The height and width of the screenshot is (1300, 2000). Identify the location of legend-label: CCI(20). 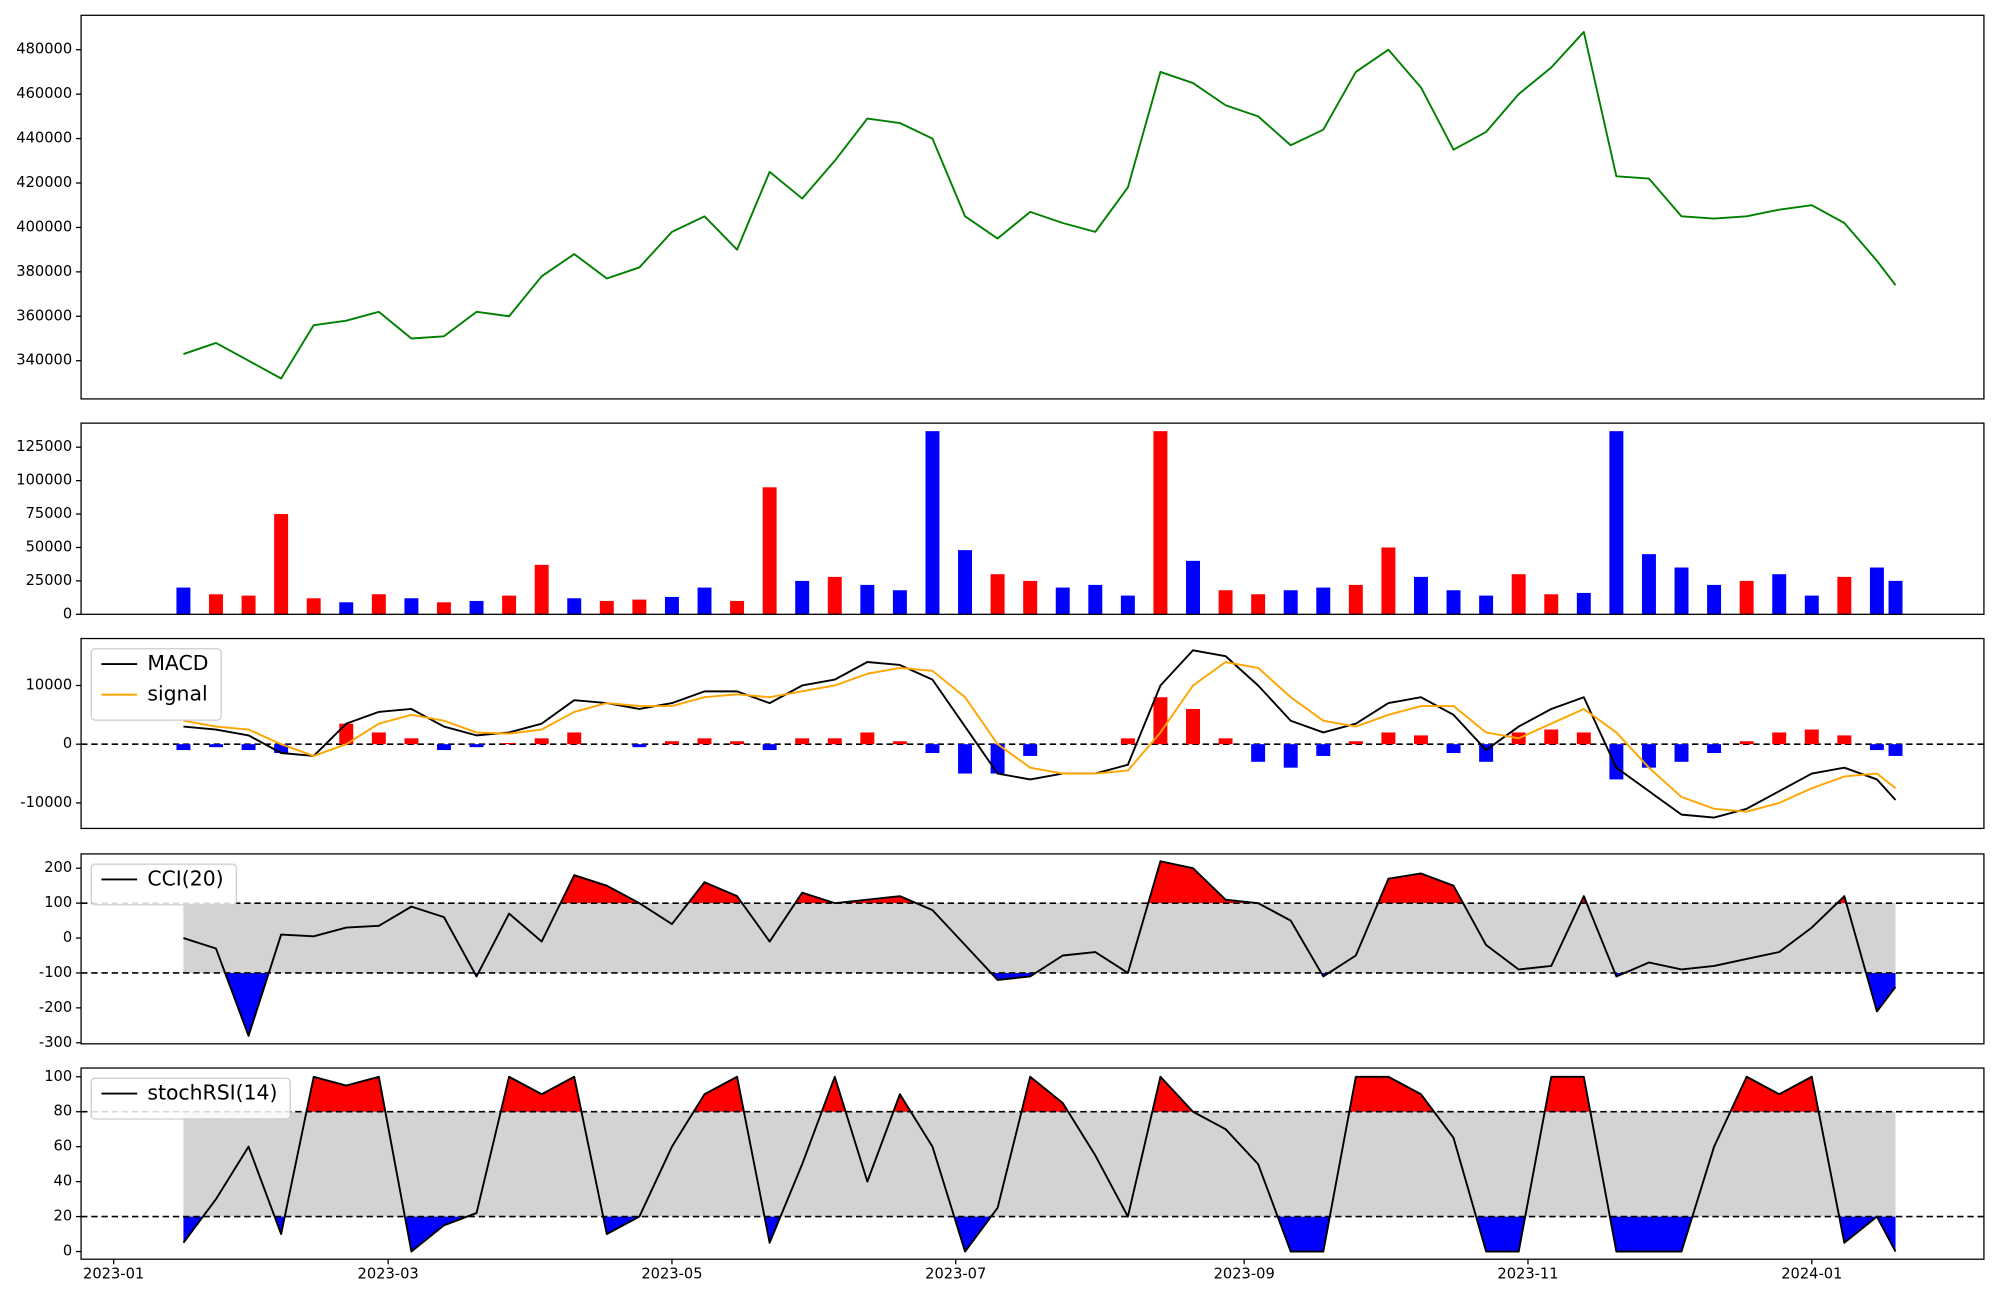
(185, 878).